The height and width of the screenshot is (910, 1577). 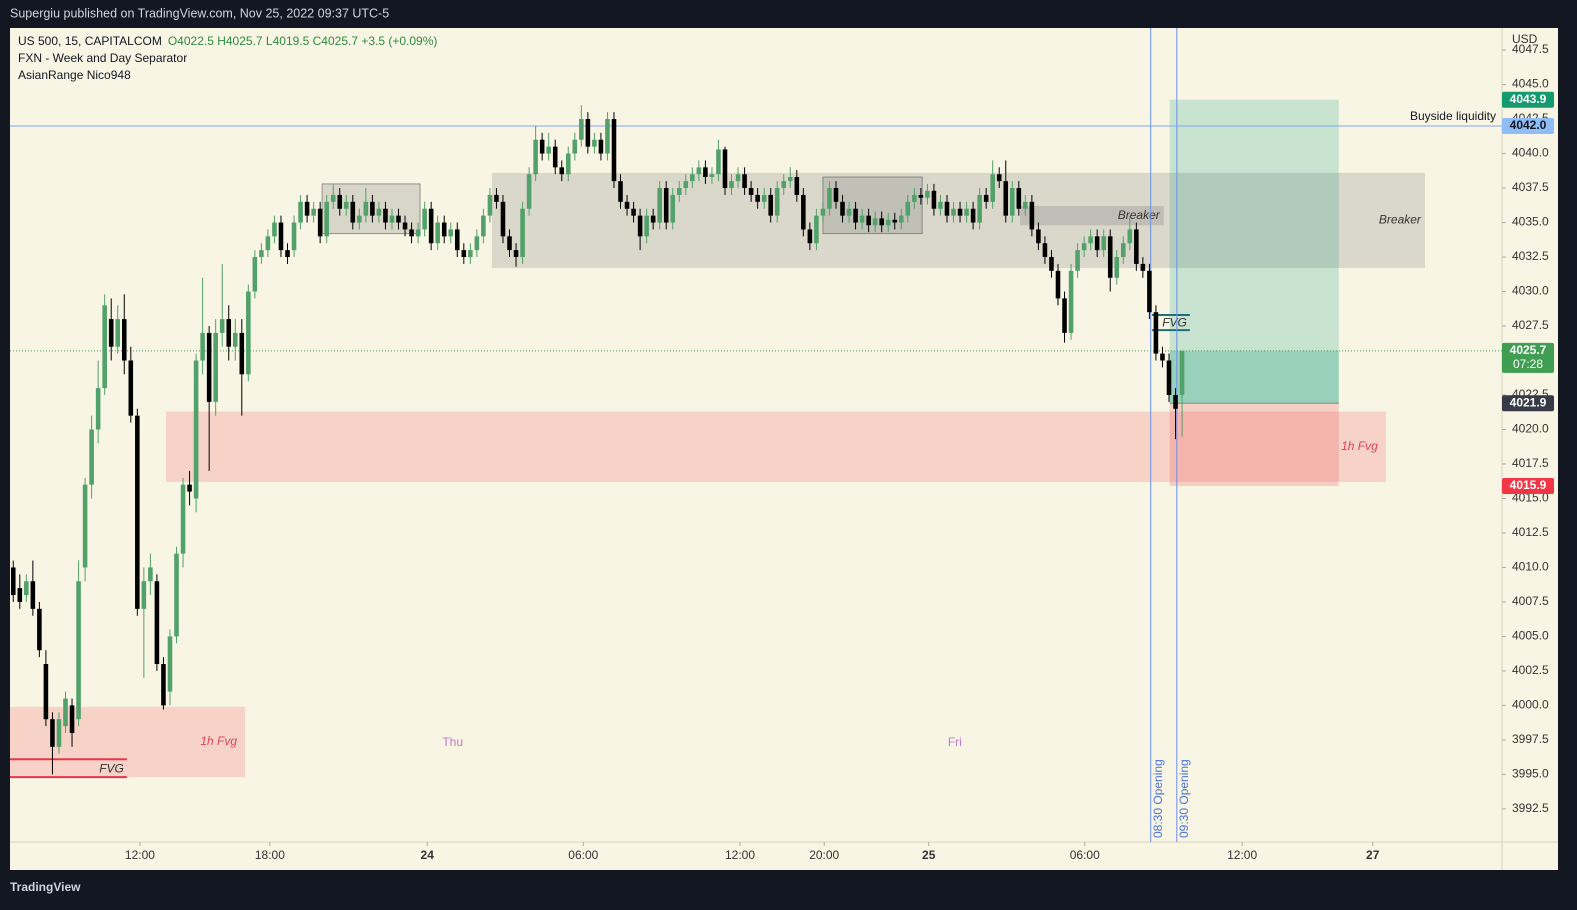 I want to click on y-tick-label: 3992.5, so click(x=1530, y=808).